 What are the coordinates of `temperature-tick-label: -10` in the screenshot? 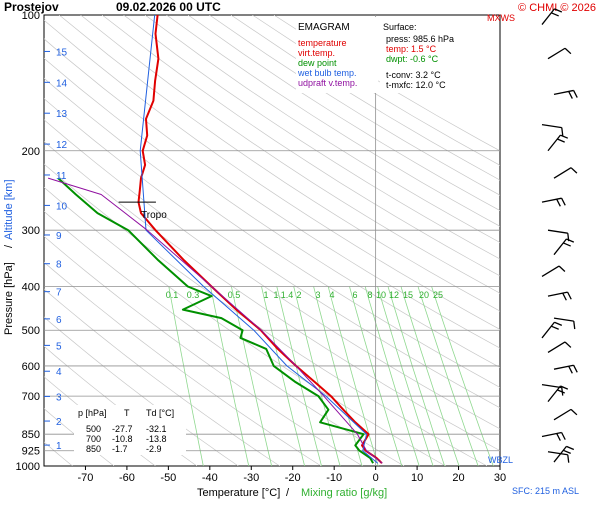 It's located at (334, 478).